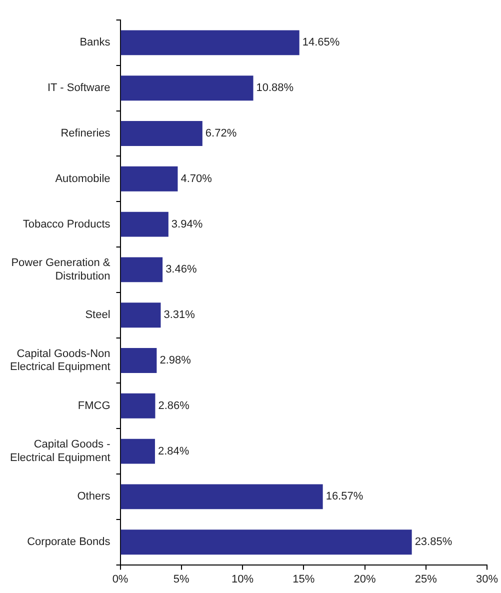 The image size is (501, 593). Describe the element at coordinates (66, 224) in the screenshot. I see `y-tick-label: Tobacco Products` at that location.